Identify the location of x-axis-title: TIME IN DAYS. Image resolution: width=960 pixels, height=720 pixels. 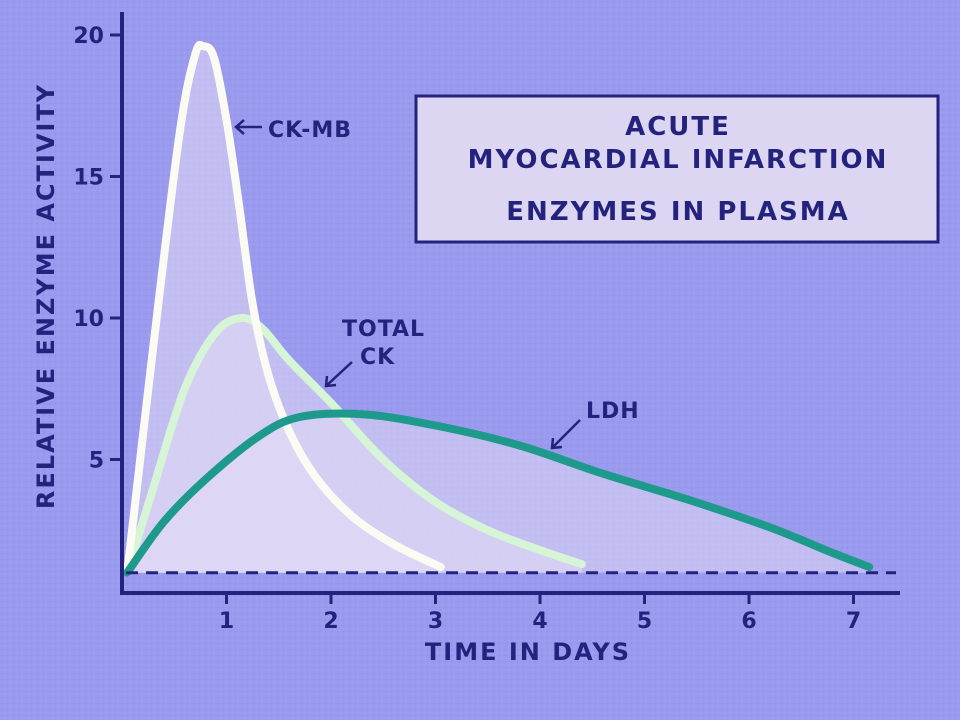
(528, 652).